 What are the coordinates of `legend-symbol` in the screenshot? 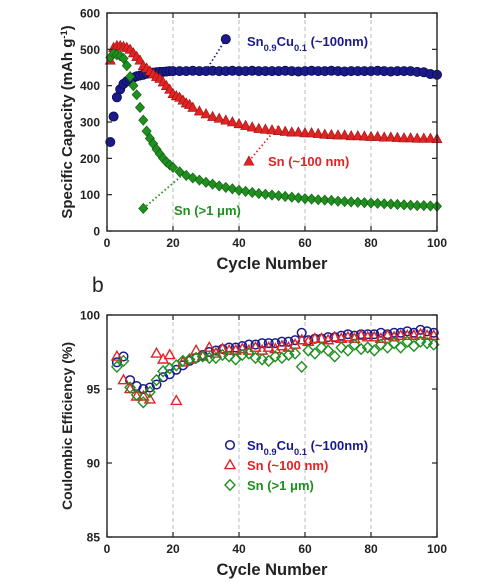 It's located at (230, 464).